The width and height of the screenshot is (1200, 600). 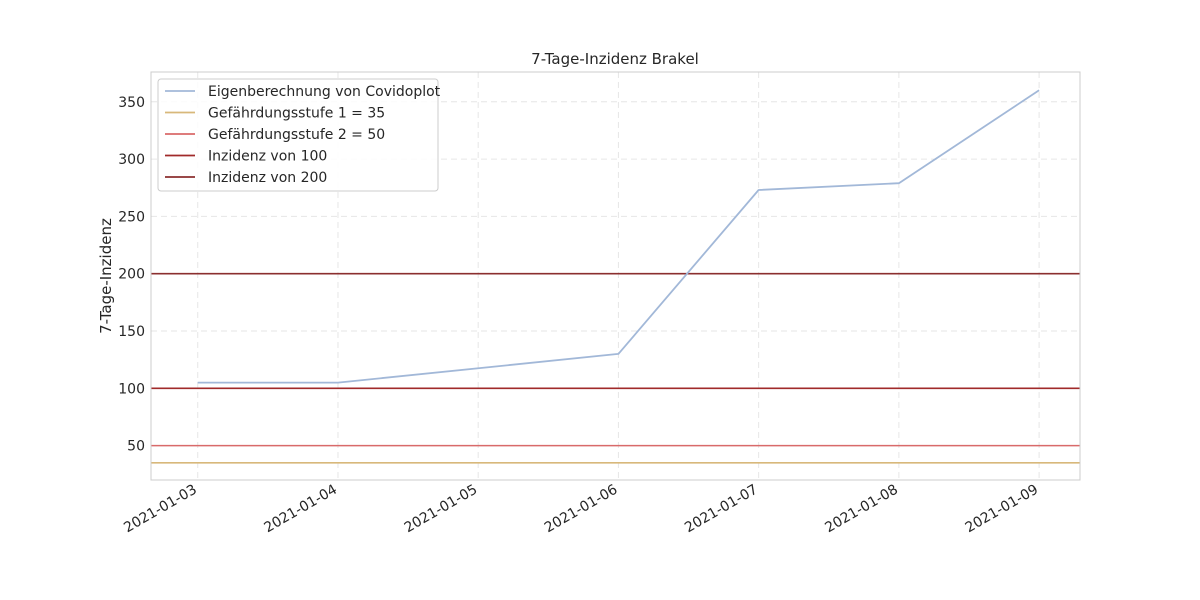 I want to click on x-tick-label: 2021-01-03, so click(x=160, y=509).